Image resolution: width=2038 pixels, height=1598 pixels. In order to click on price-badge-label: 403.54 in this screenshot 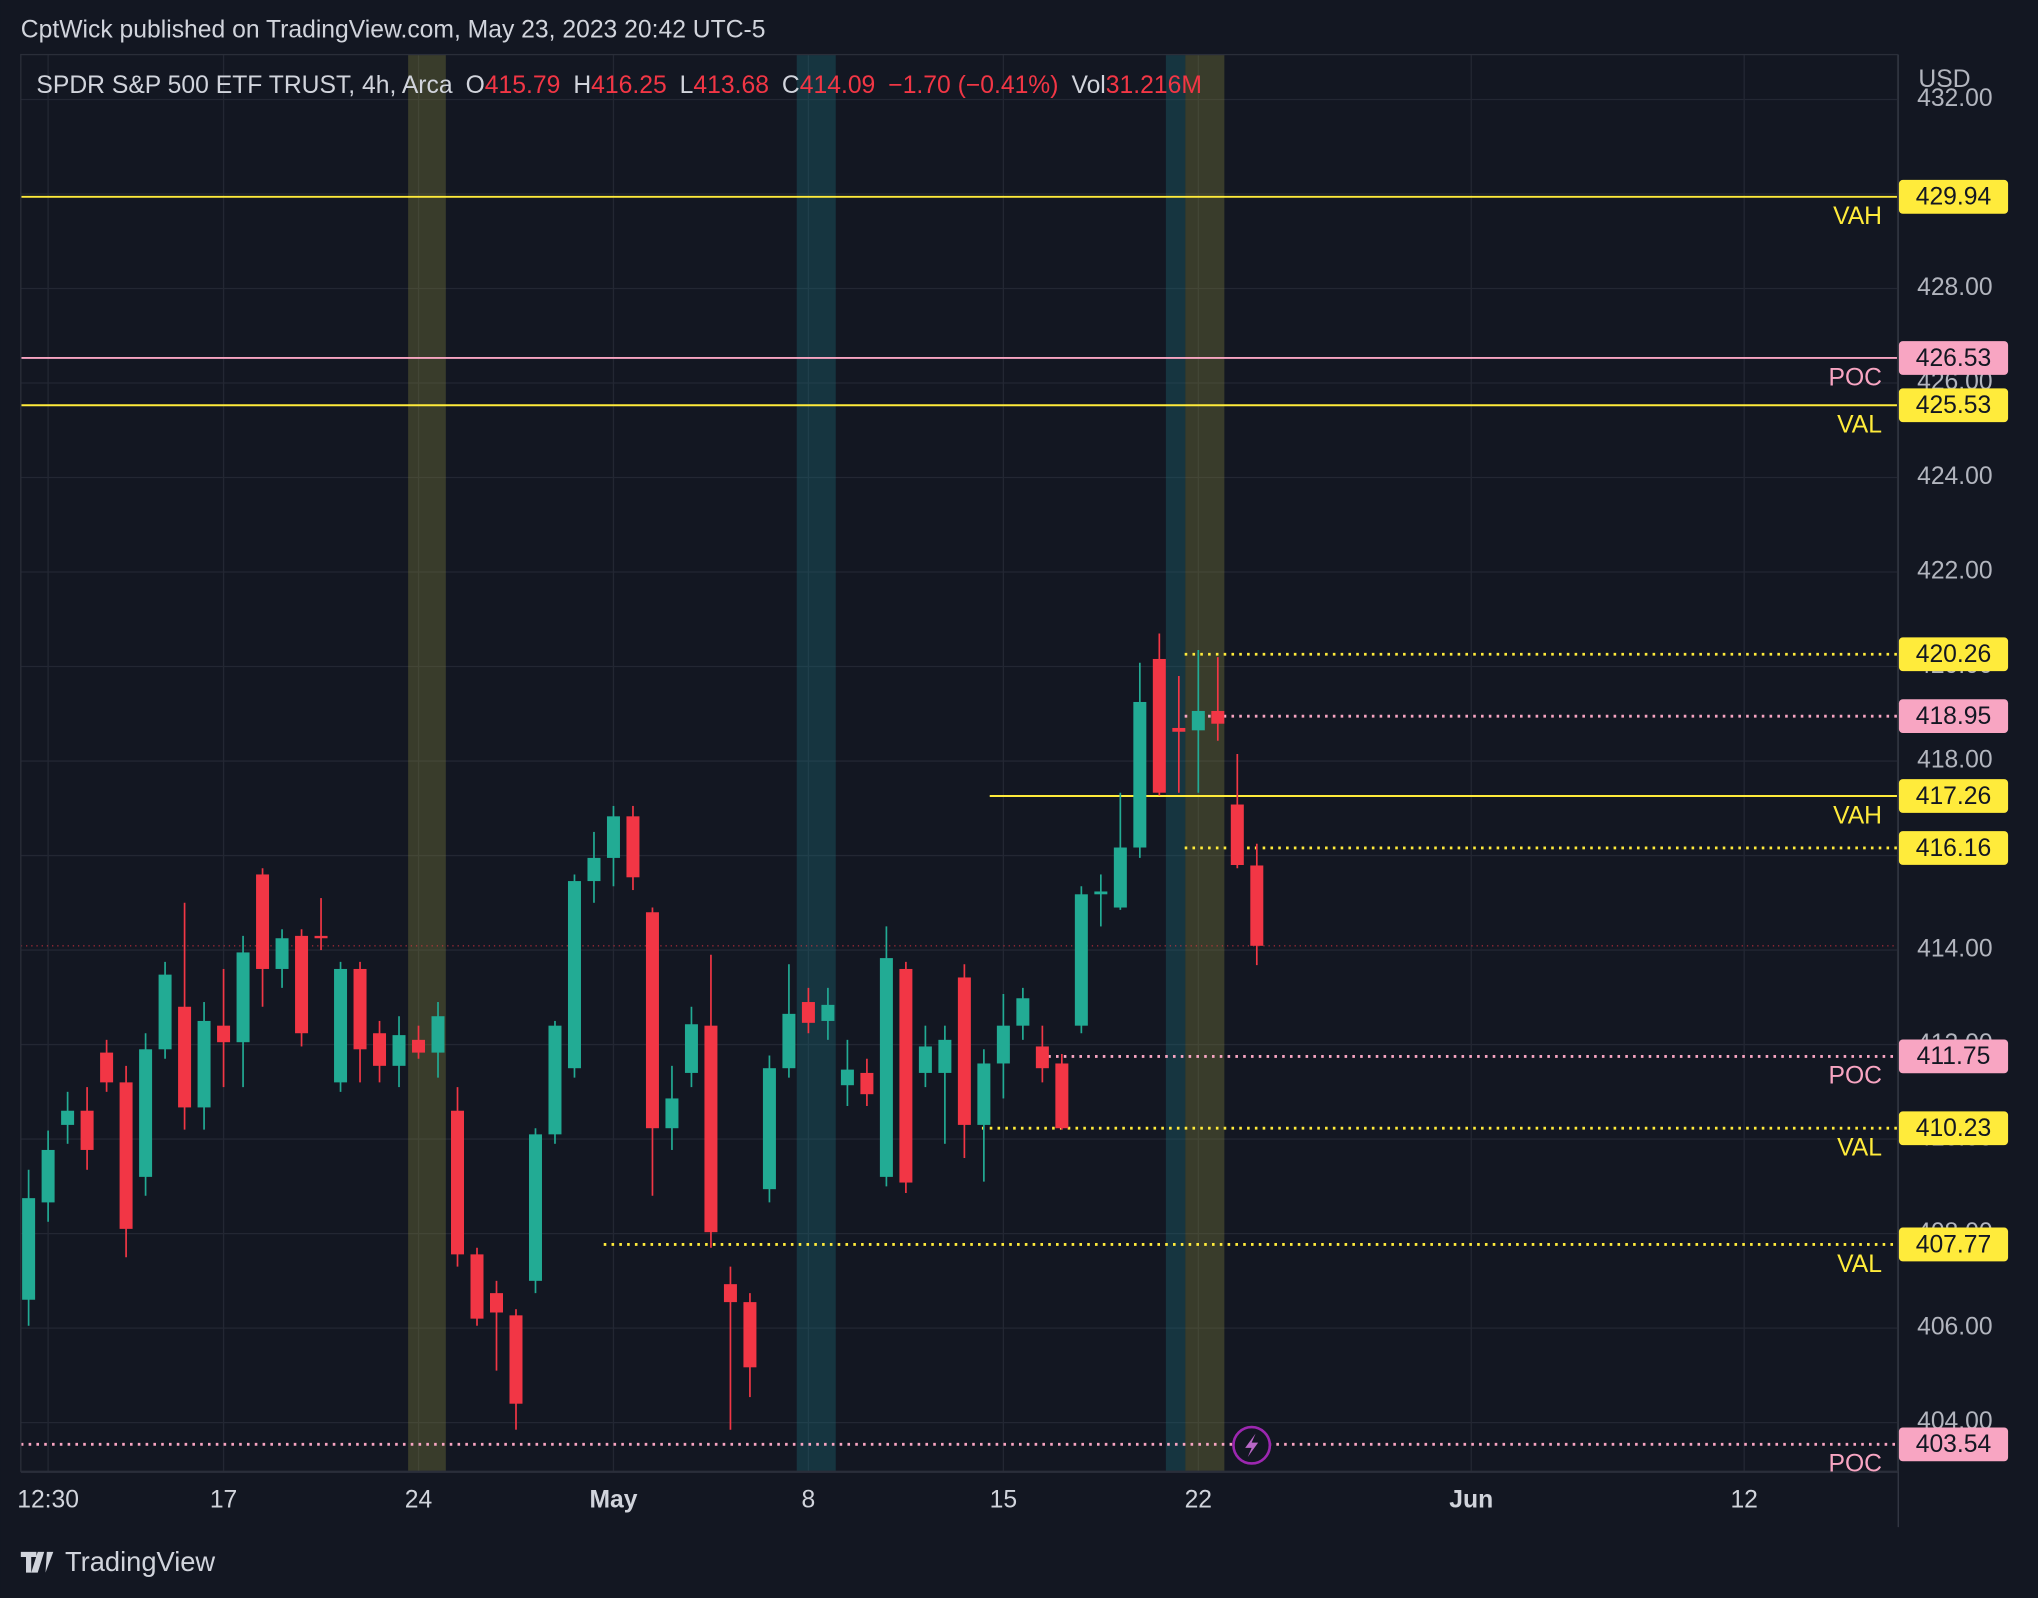, I will do `click(1954, 1444)`.